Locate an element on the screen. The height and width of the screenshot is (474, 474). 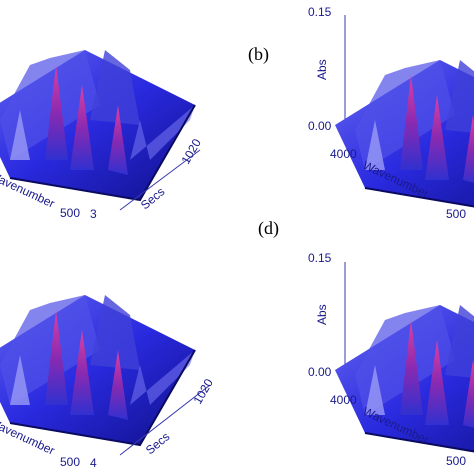
y-start-label: 4 is located at coordinates (93, 463).